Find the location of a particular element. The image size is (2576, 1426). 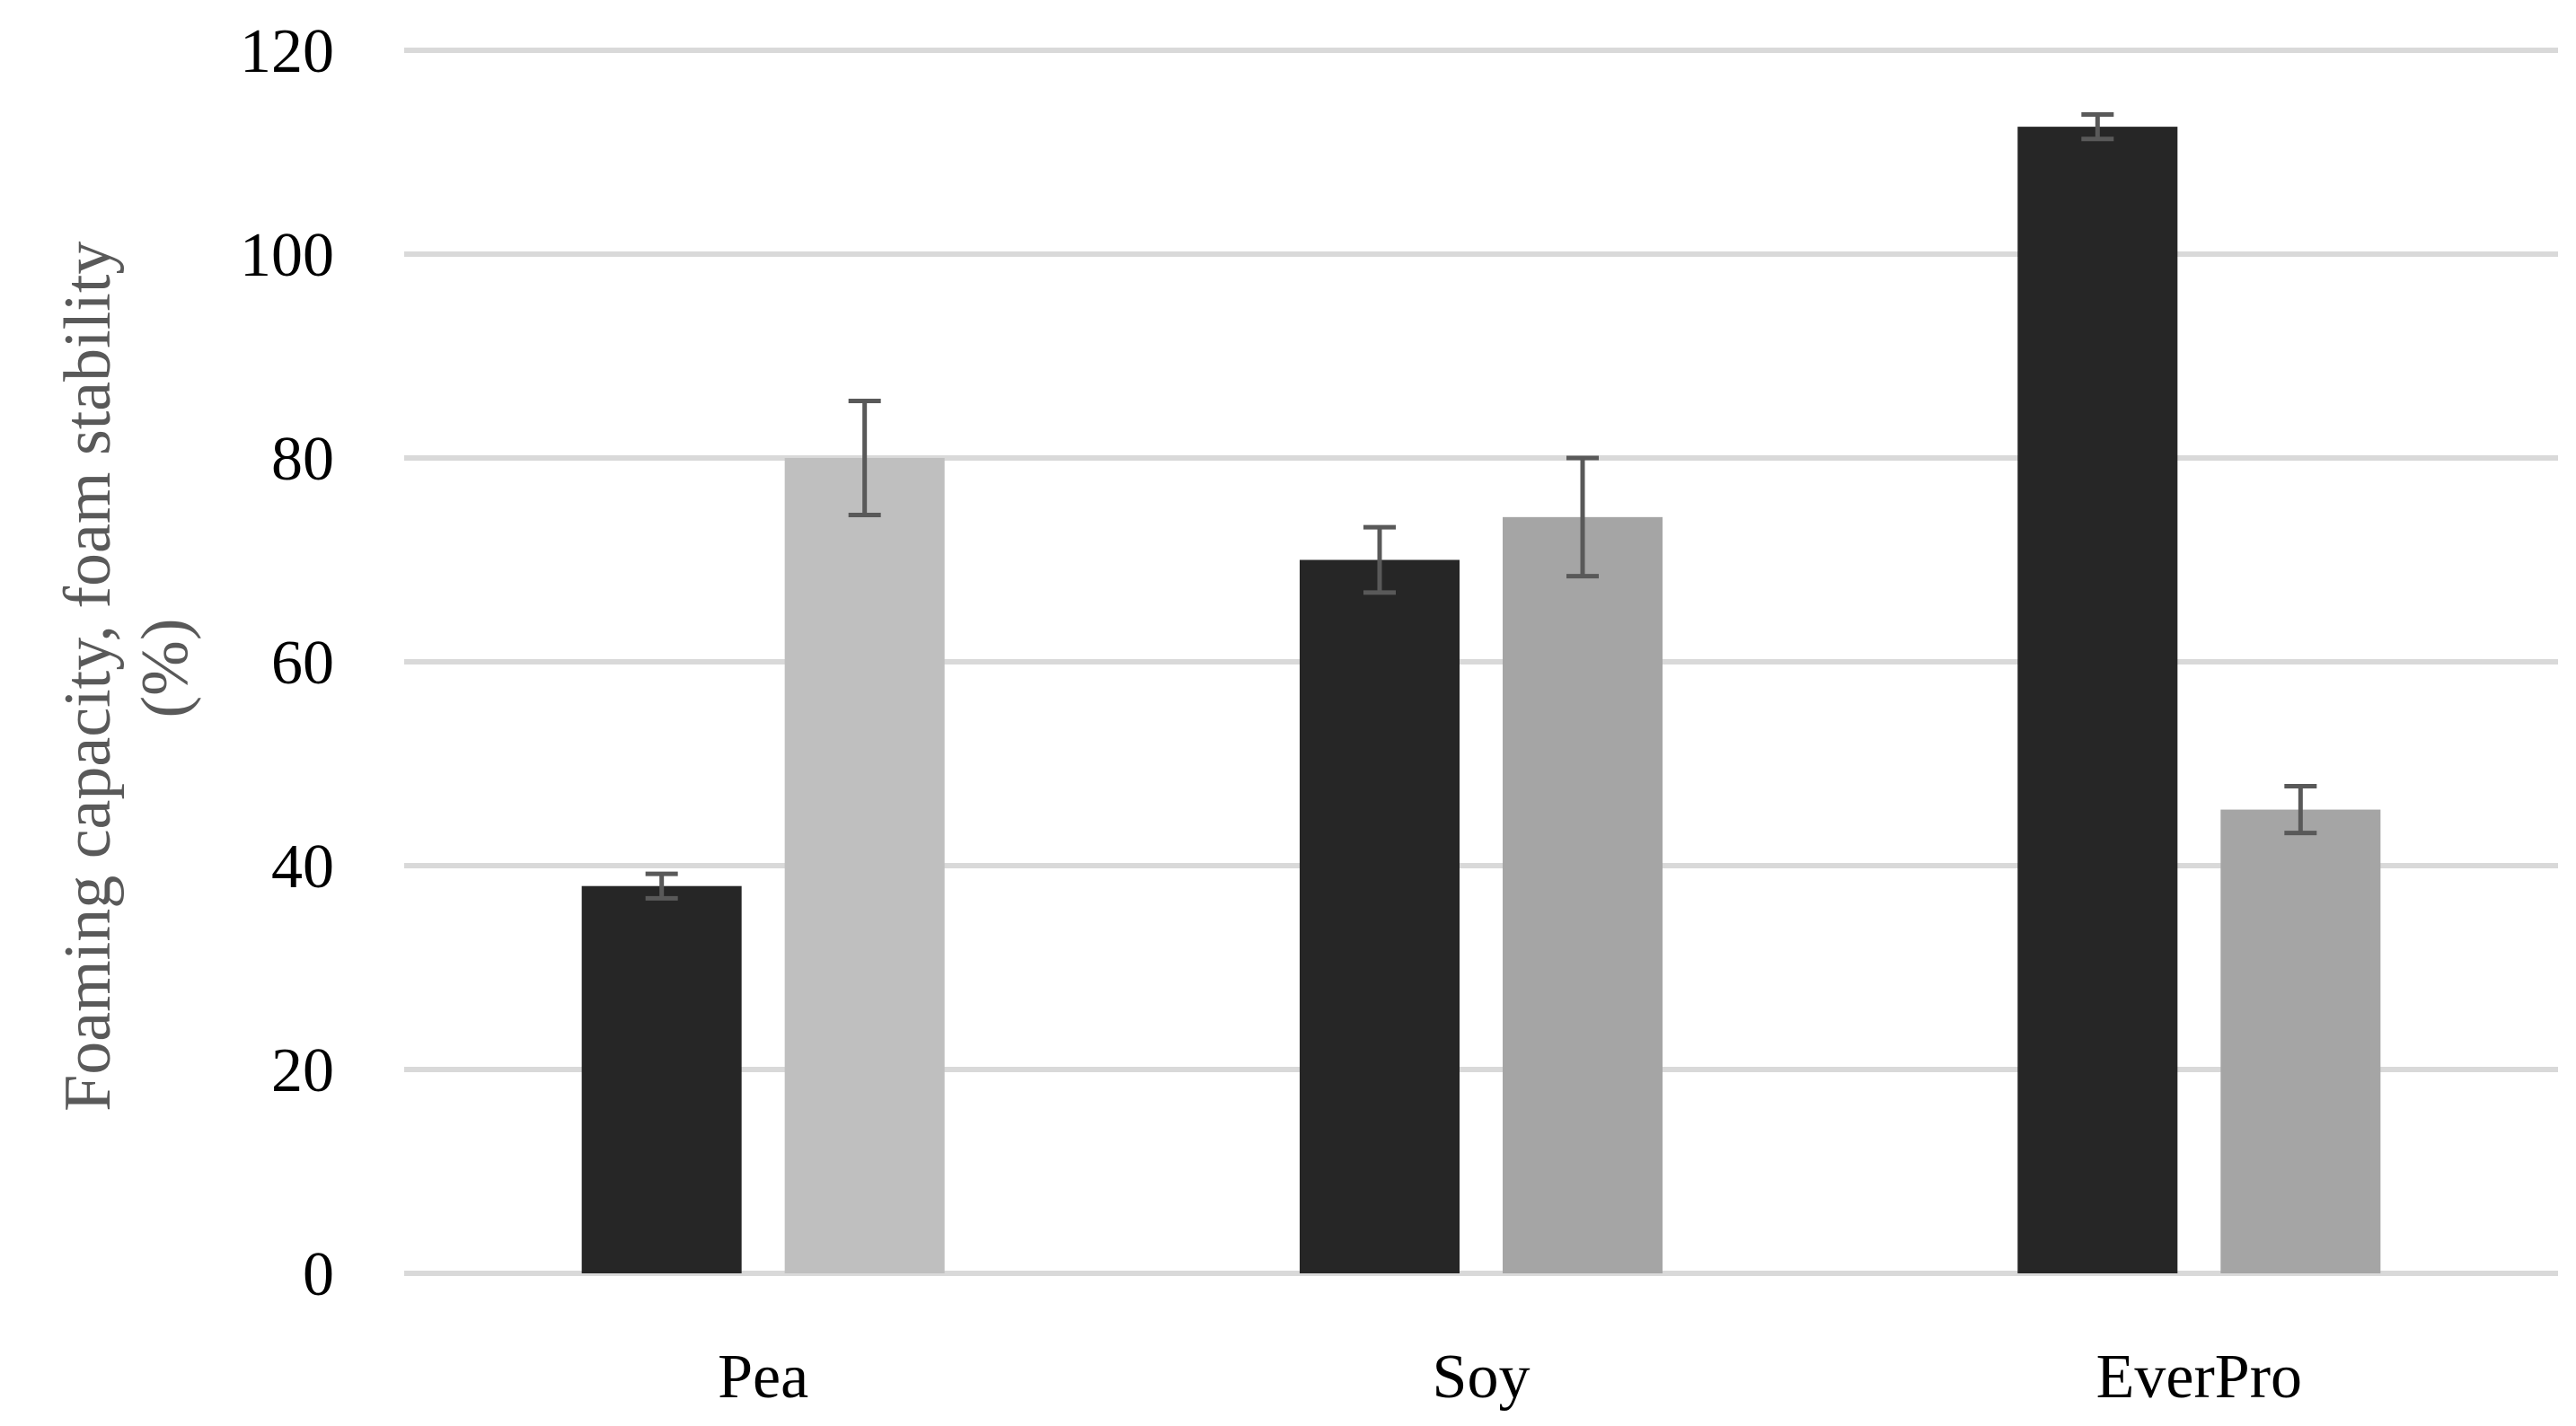

y-axis-tick-labels: 0 20 40 60 80 100 120 is located at coordinates (287, 663).